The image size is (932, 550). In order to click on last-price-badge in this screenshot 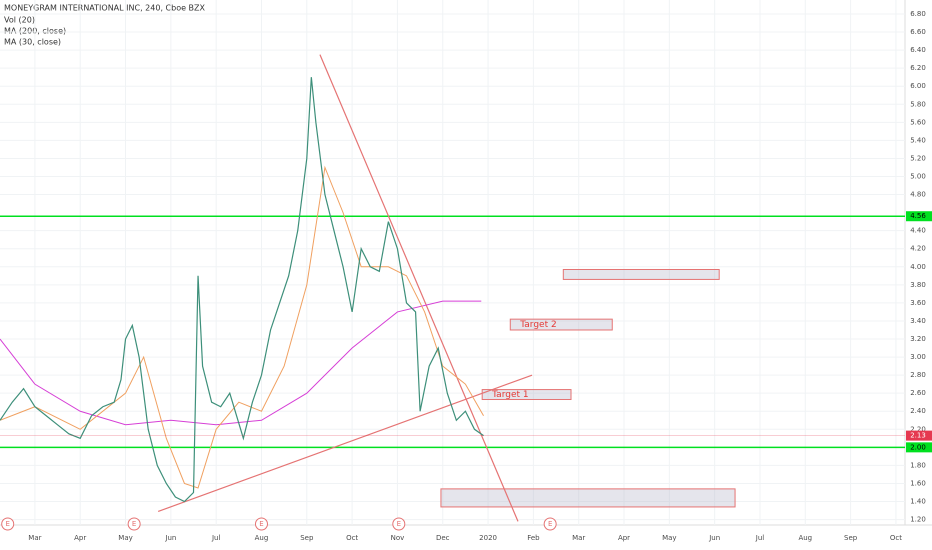, I will do `click(919, 435)`.